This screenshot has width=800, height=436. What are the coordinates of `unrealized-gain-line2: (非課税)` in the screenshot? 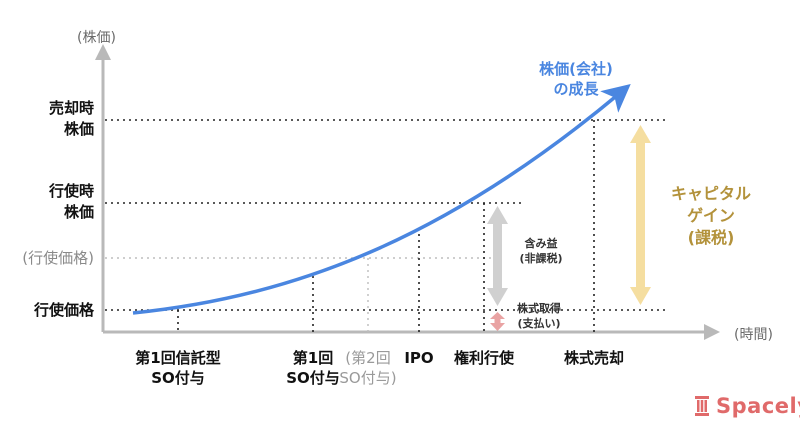 It's located at (541, 258).